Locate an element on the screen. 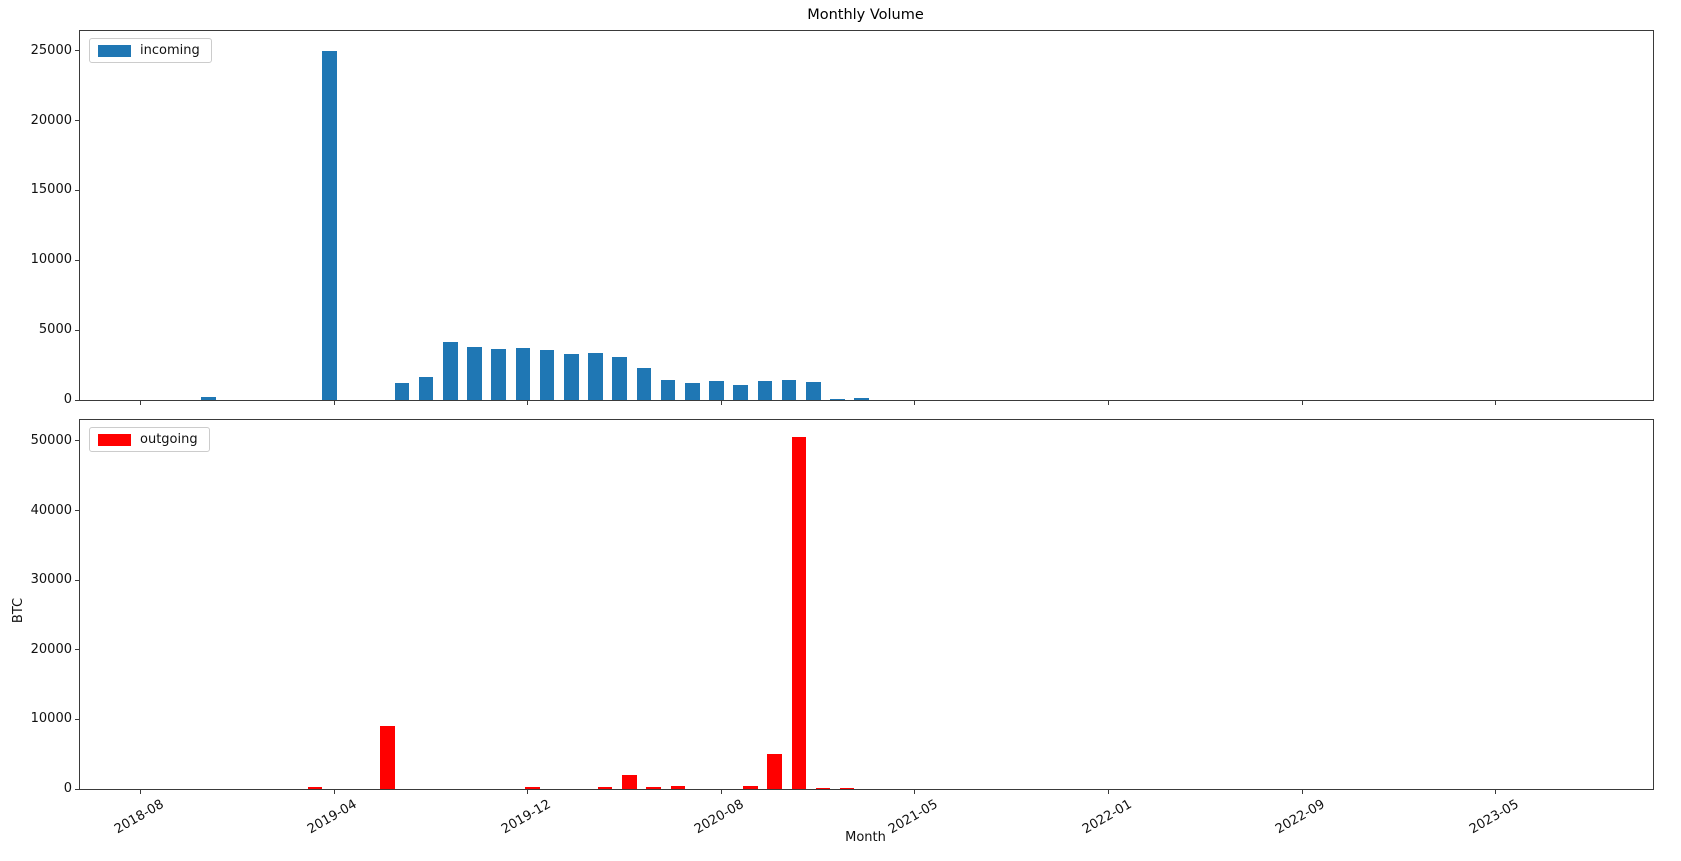 Image resolution: width=1681 pixels, height=861 pixels. x-tick-label: 2022-01 is located at coordinates (1106, 817).